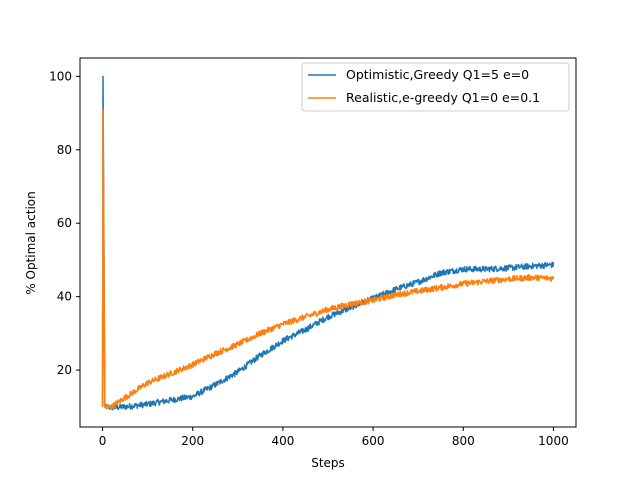 This screenshot has height=480, width=640. Describe the element at coordinates (64, 297) in the screenshot. I see `y-tick-label: 40` at that location.